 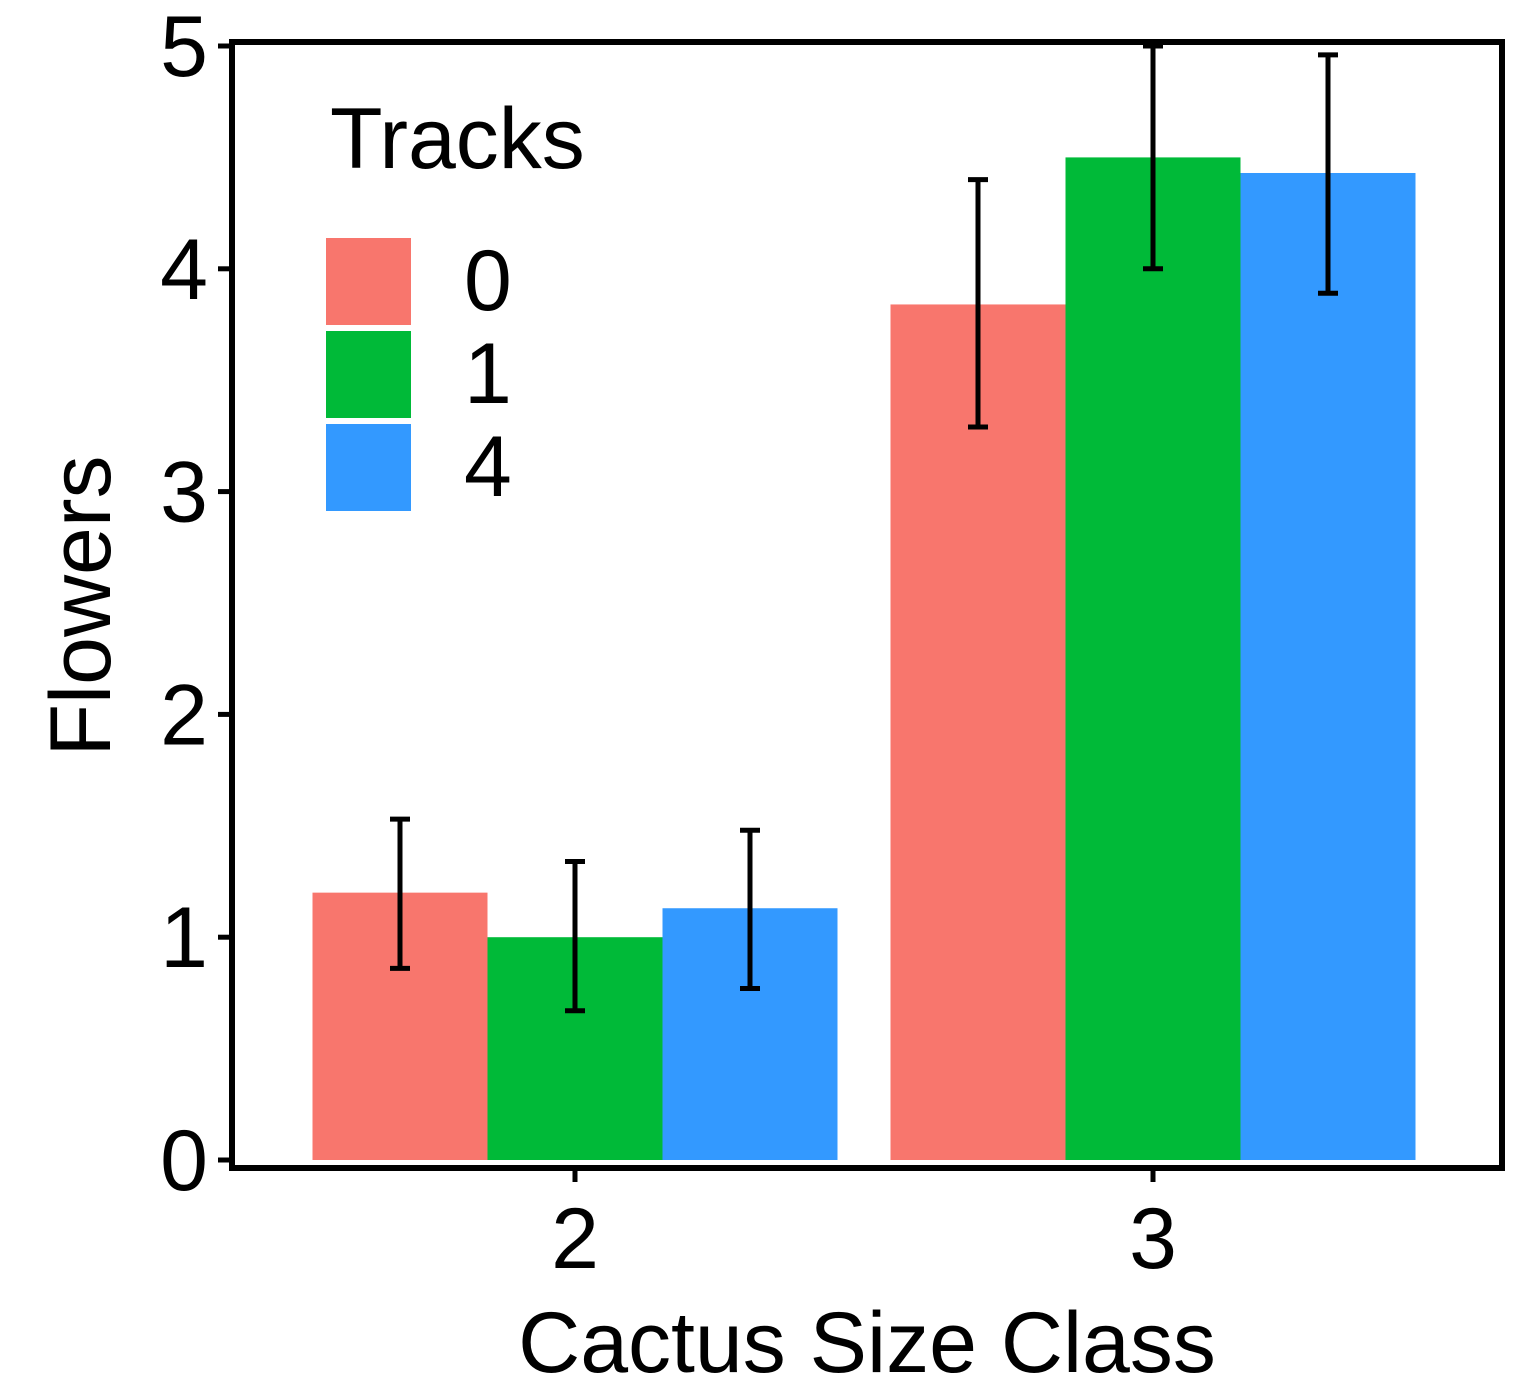 What do you see at coordinates (867, 1343) in the screenshot?
I see `x-axis-title: Cactus Size Class` at bounding box center [867, 1343].